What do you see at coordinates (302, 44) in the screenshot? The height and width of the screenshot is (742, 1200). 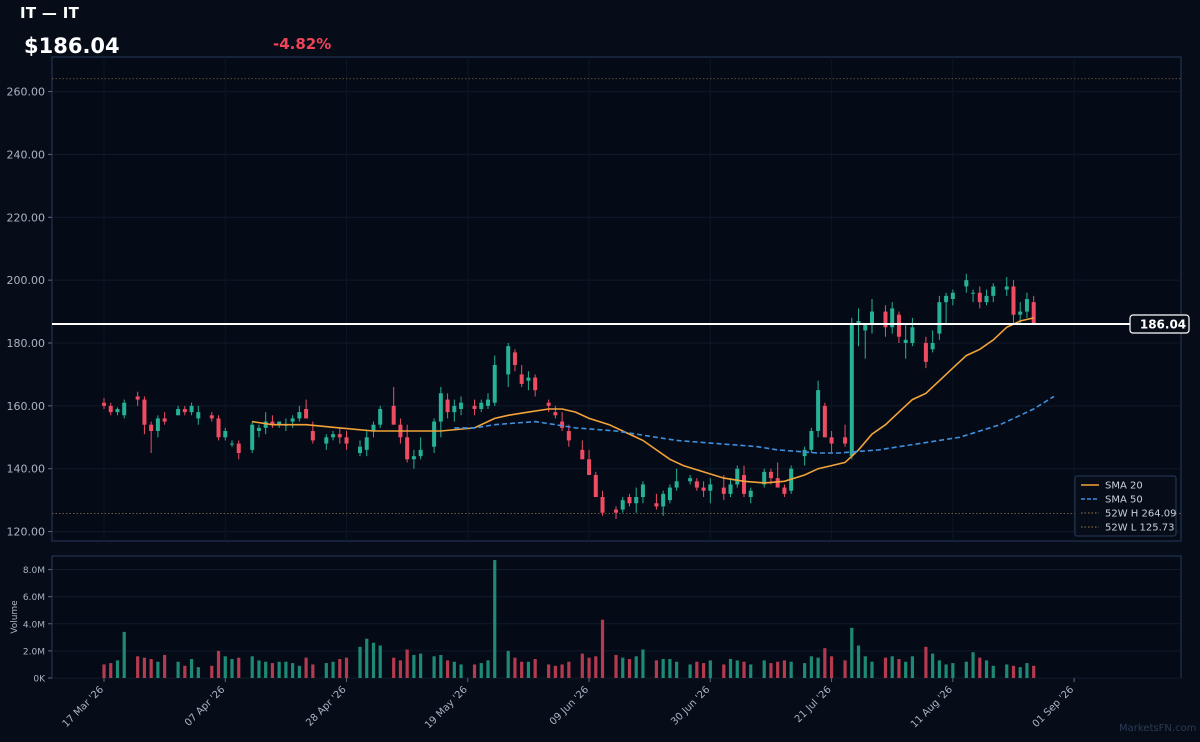 I see `price-change-percent: -4.82%` at bounding box center [302, 44].